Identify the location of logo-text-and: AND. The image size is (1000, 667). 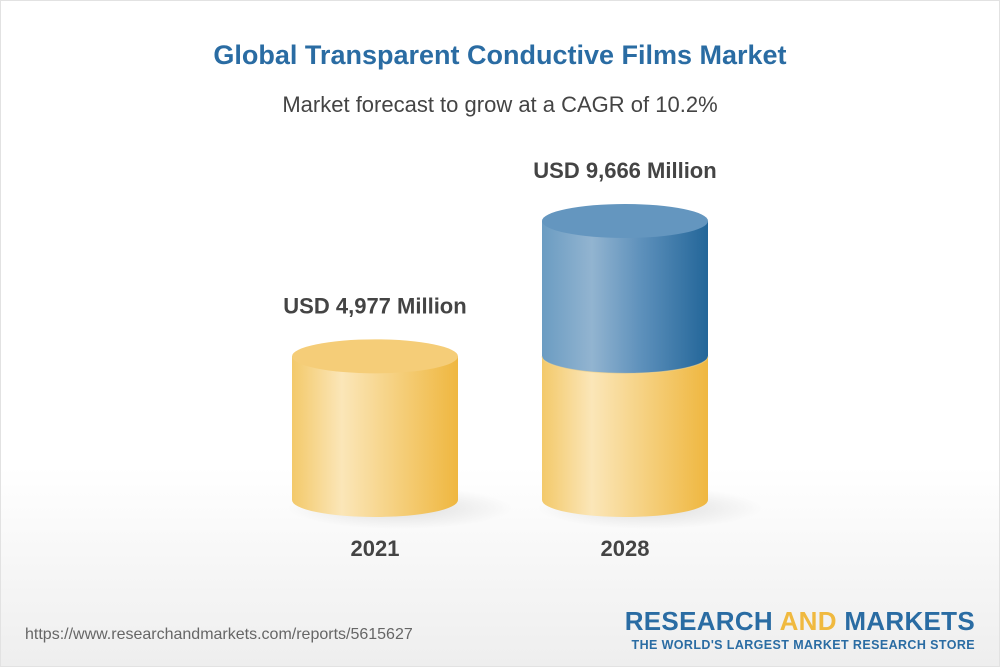
(808, 621).